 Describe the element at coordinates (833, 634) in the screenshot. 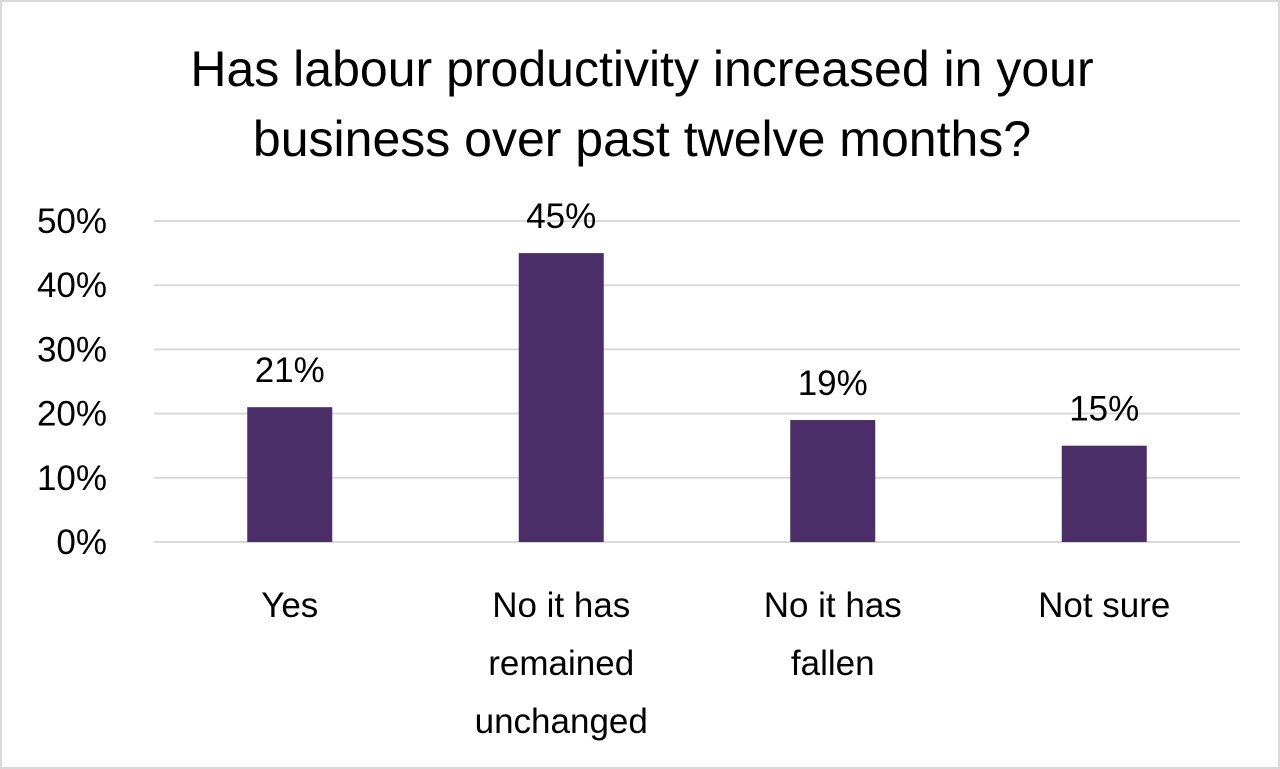

I see `x-category-label: No it has fallen` at that location.